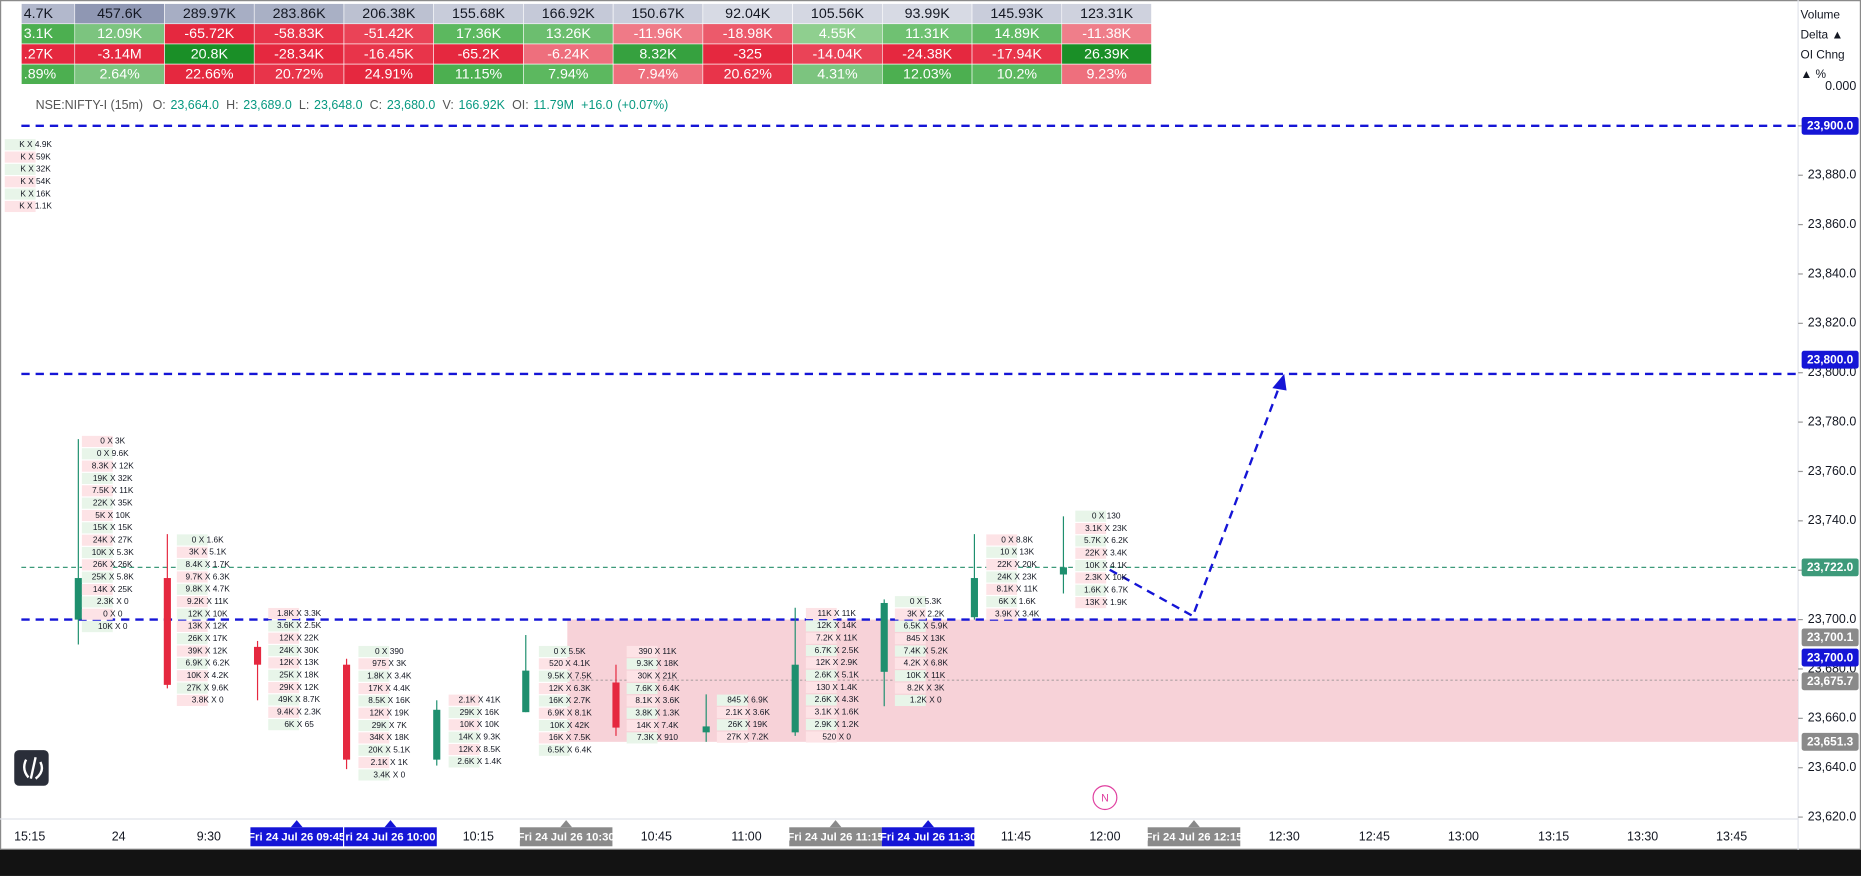 The image size is (1861, 876). What do you see at coordinates (113, 490) in the screenshot?
I see `footprint-text: 7.5K X 11K` at bounding box center [113, 490].